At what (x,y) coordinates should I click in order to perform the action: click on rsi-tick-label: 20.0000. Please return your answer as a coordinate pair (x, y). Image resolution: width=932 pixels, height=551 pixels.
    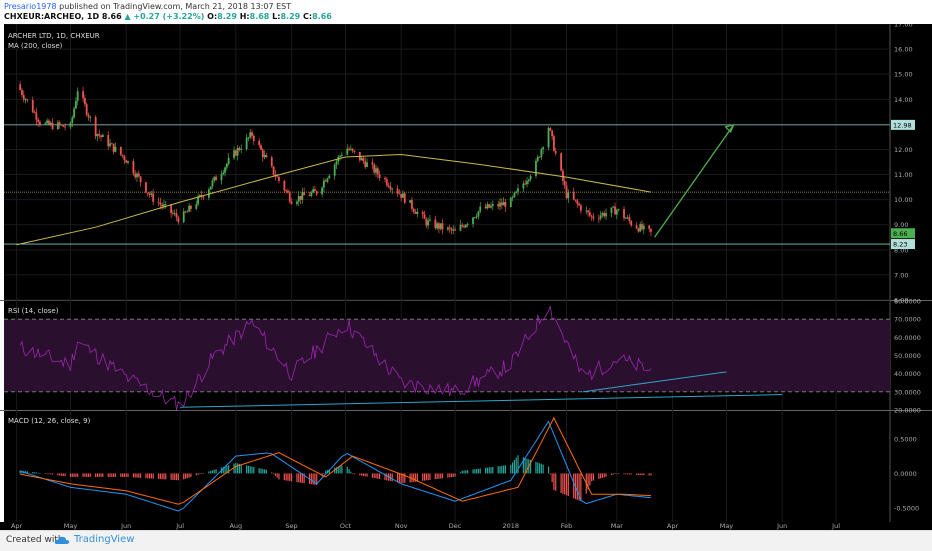
    Looking at the image, I should click on (907, 411).